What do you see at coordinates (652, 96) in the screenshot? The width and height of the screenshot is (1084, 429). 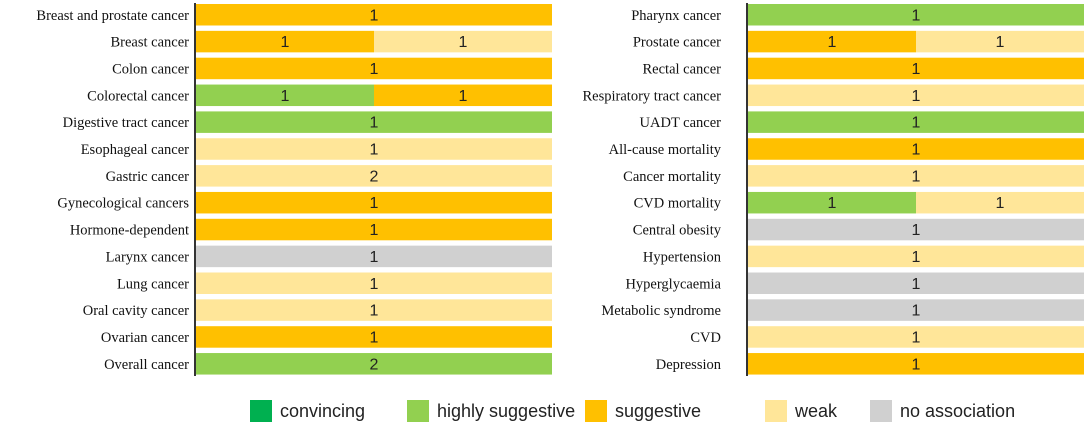 I see `category-label: Respiratory tract cancer` at bounding box center [652, 96].